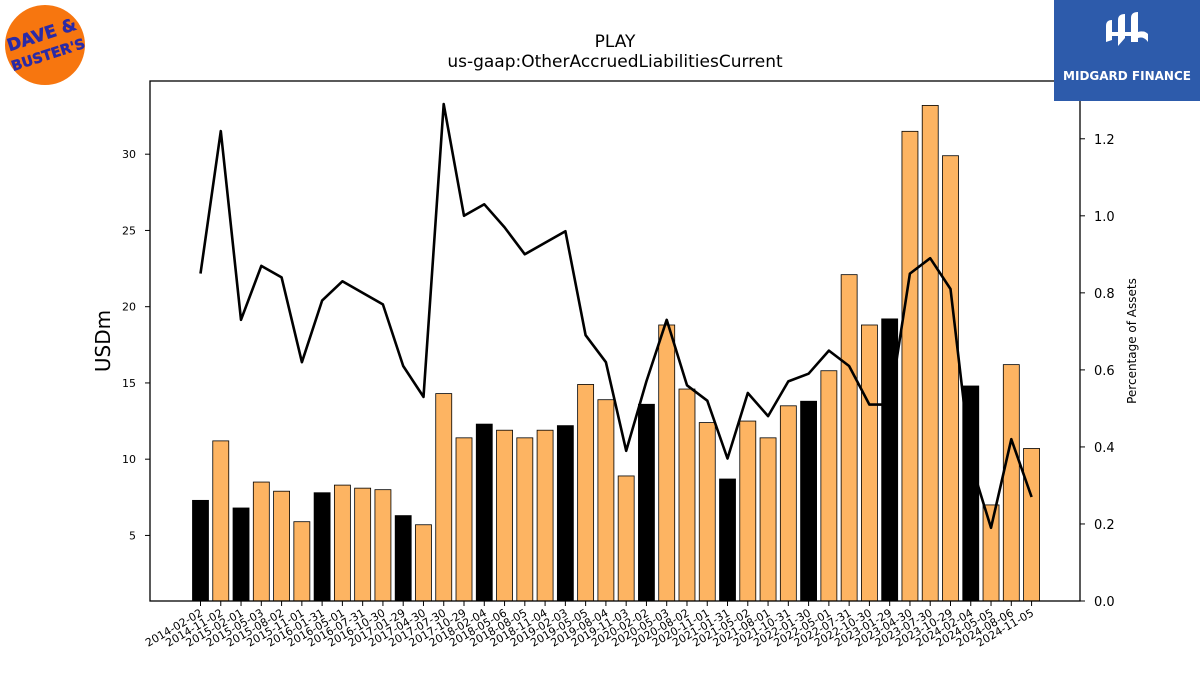 This screenshot has width=1200, height=675. I want to click on y2-tick-label: 0.2, so click(1104, 525).